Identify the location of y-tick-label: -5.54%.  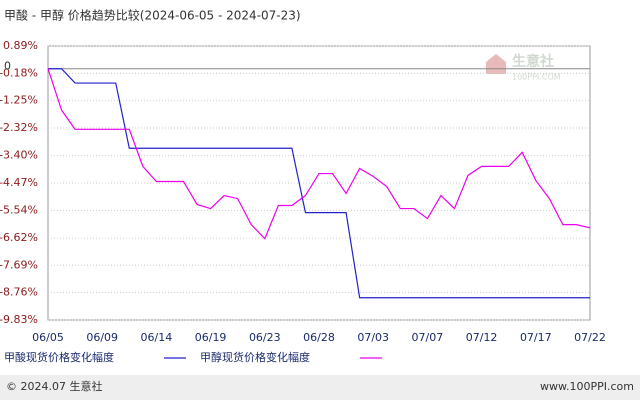
(19, 209).